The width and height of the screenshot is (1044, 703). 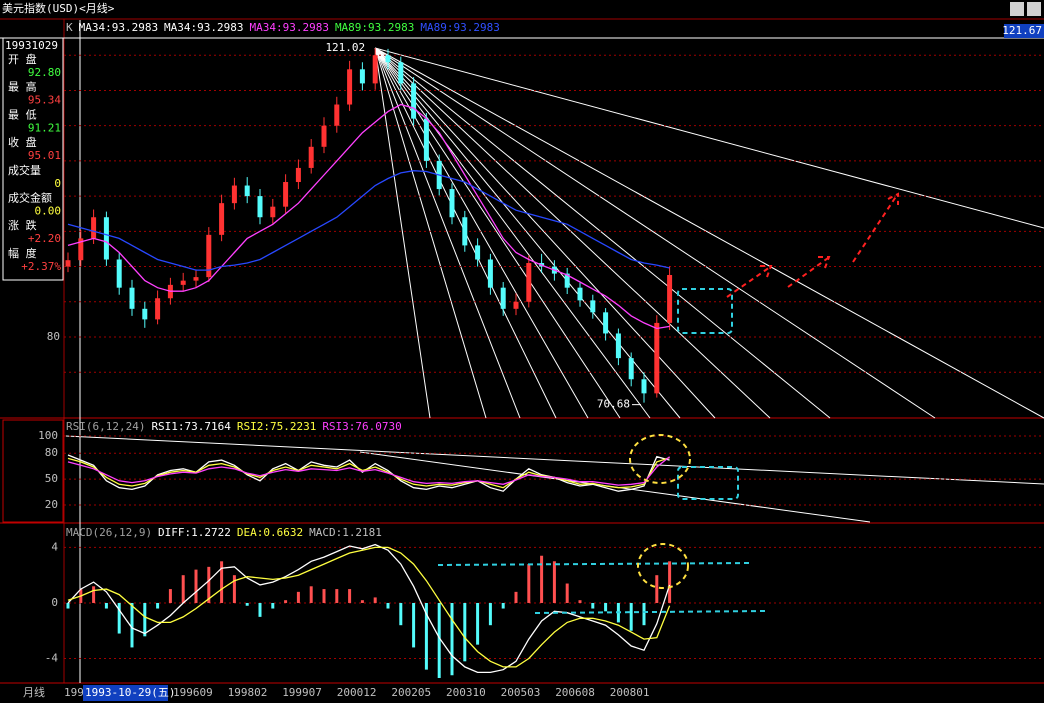 I want to click on time-label: 200205, so click(x=411, y=692).